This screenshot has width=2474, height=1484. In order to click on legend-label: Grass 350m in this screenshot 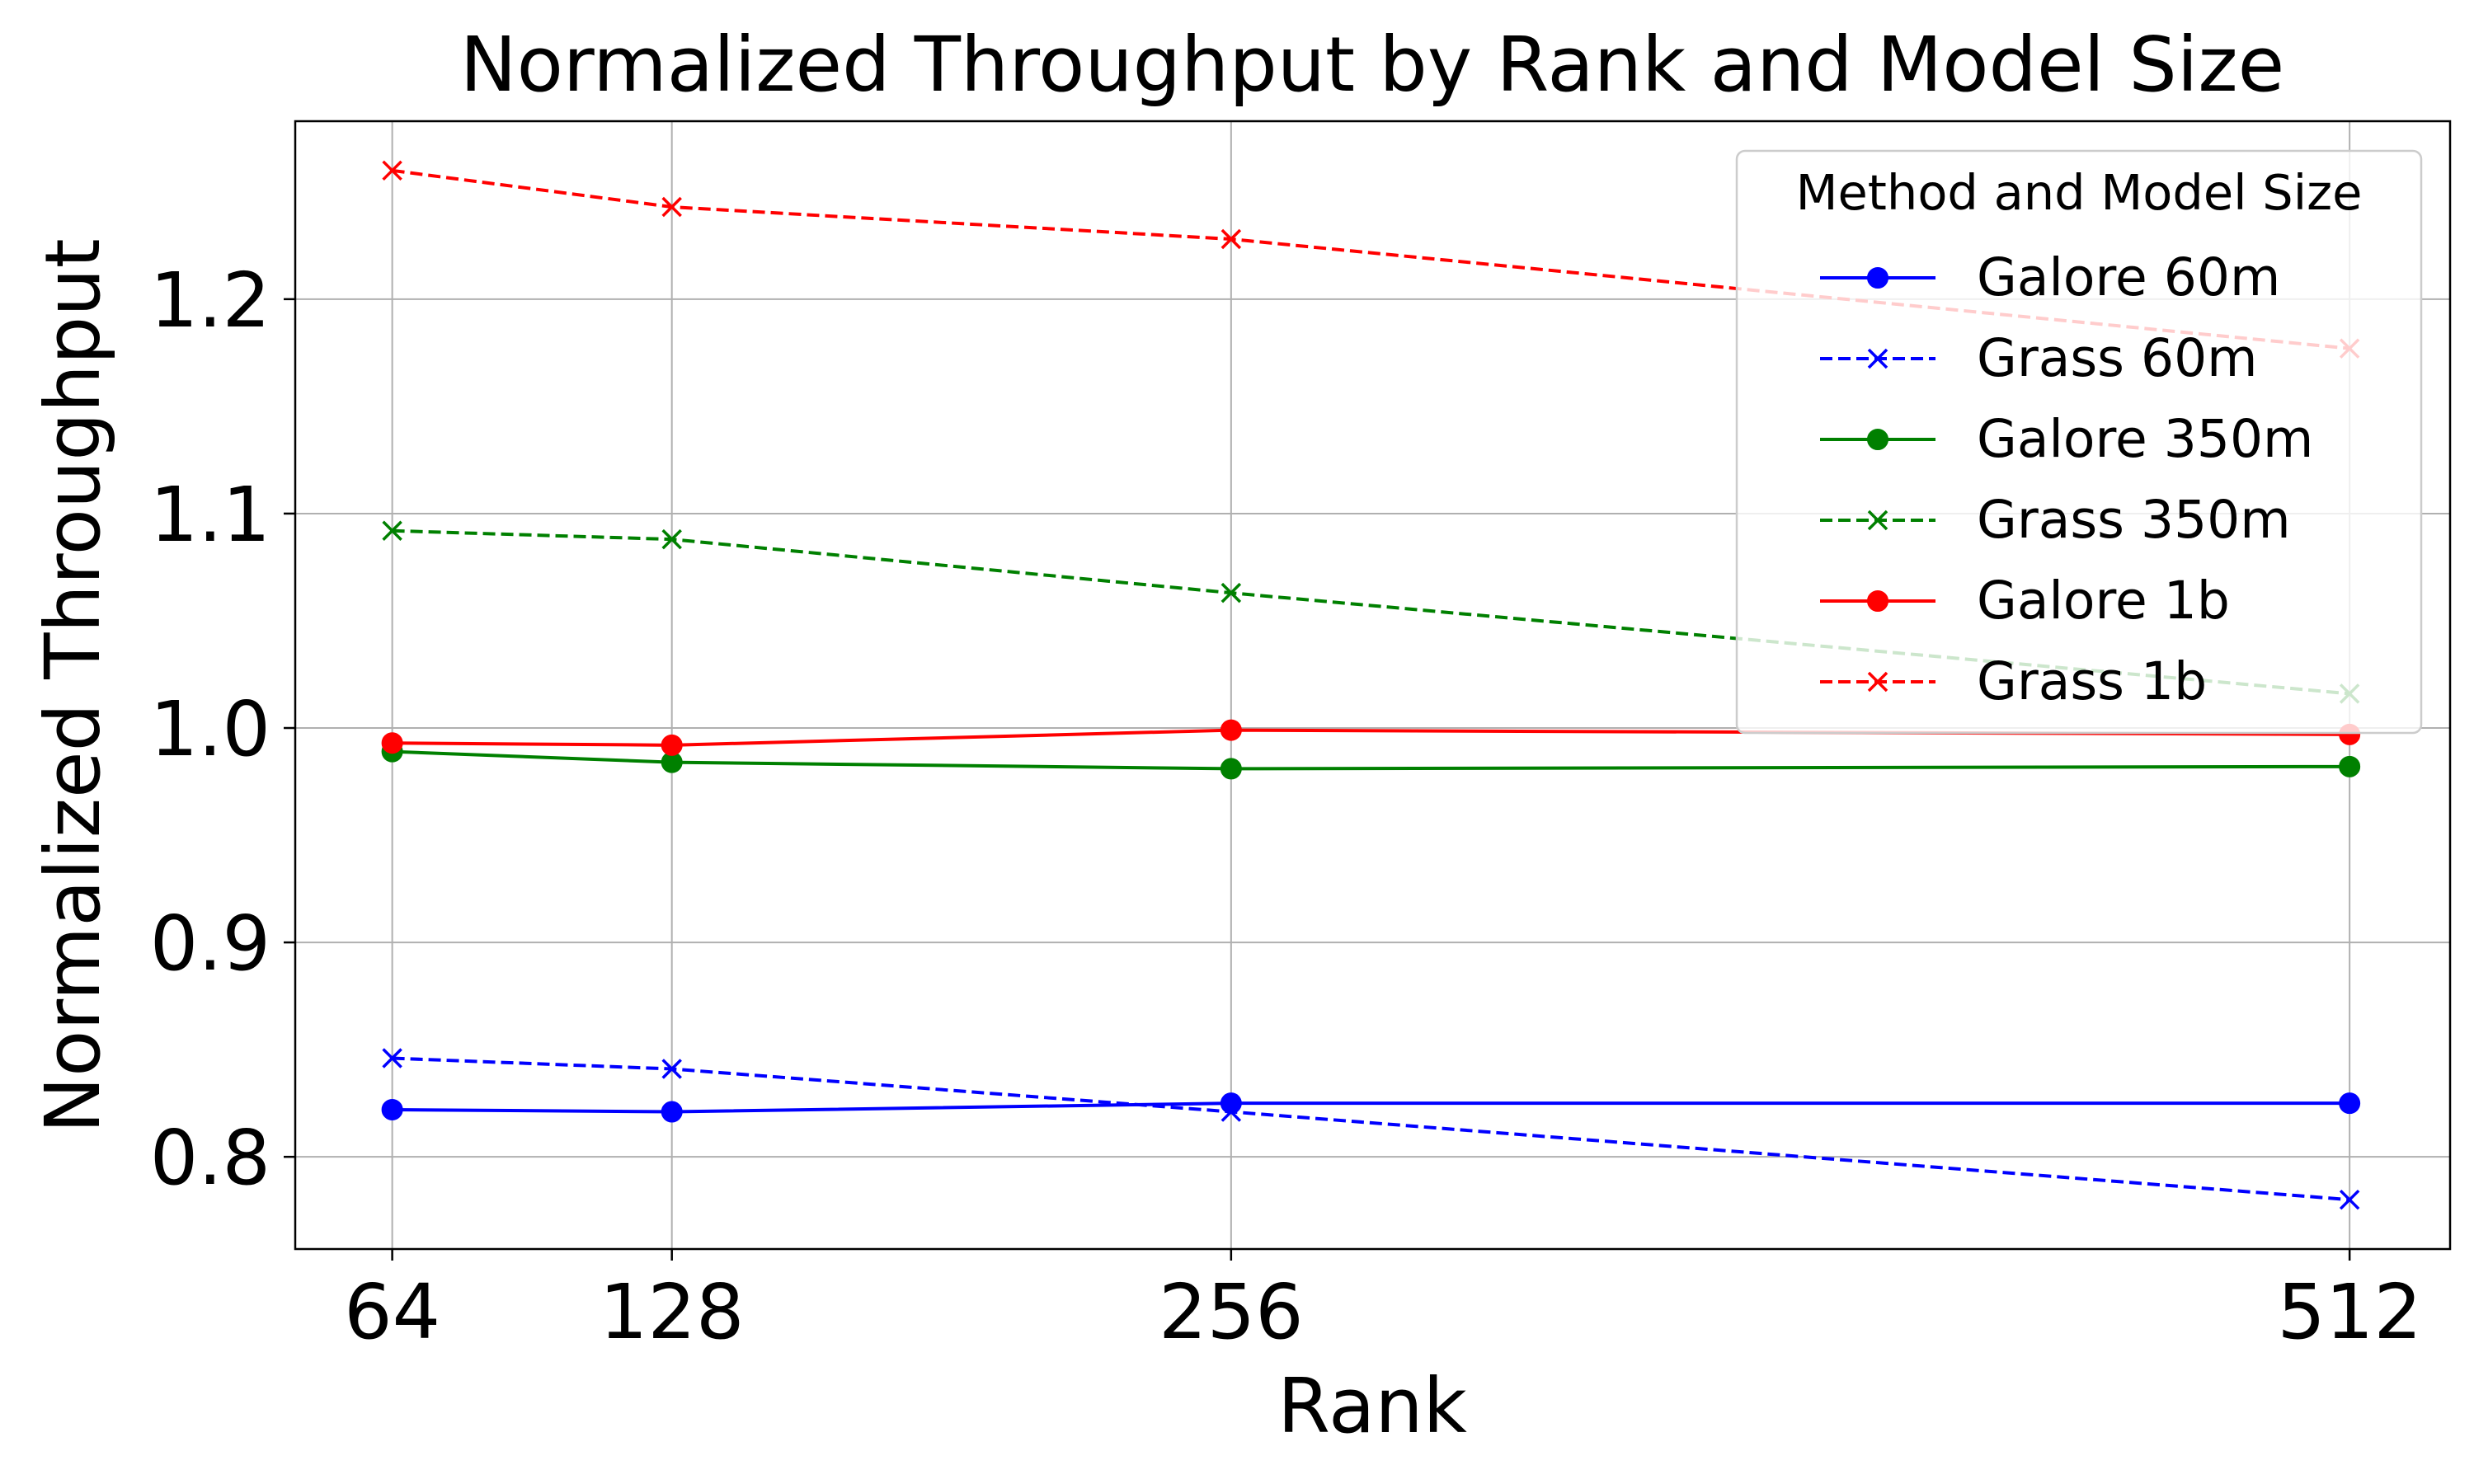, I will do `click(2134, 520)`.